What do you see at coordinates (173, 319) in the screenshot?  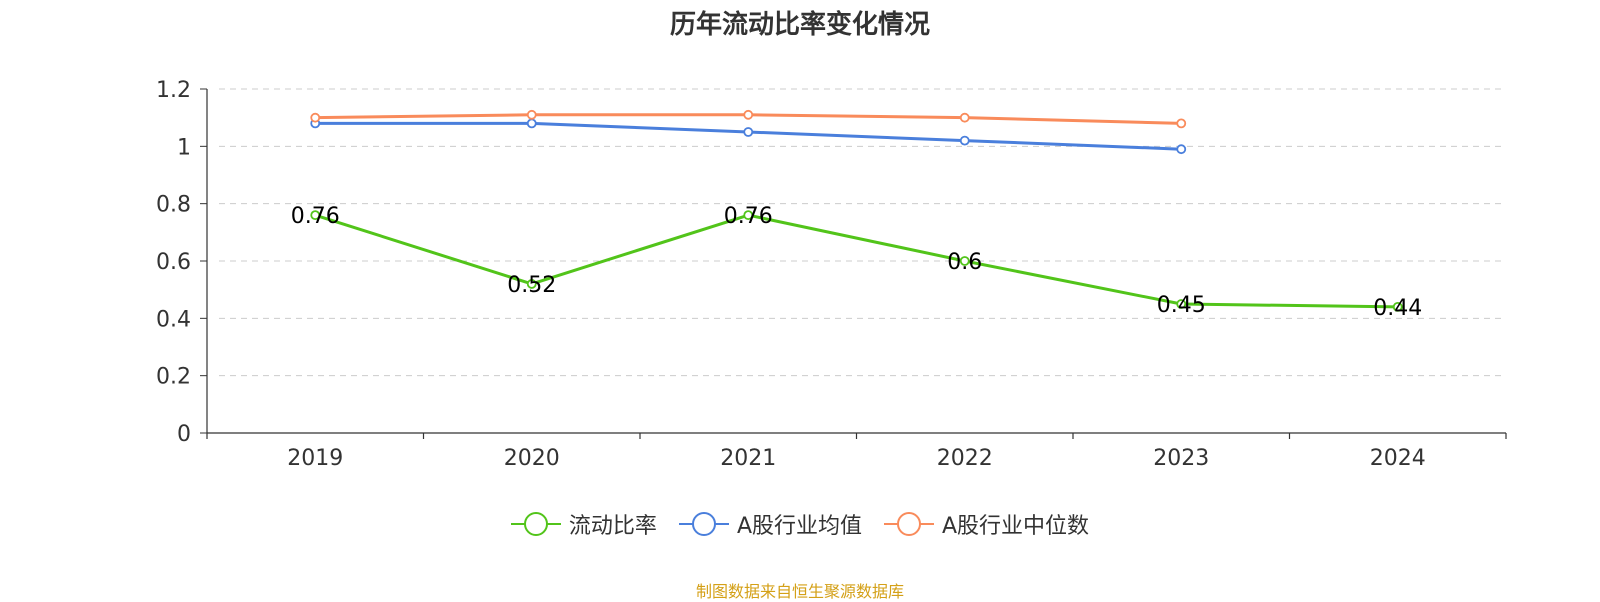 I see `y-tick-label: 0.4` at bounding box center [173, 319].